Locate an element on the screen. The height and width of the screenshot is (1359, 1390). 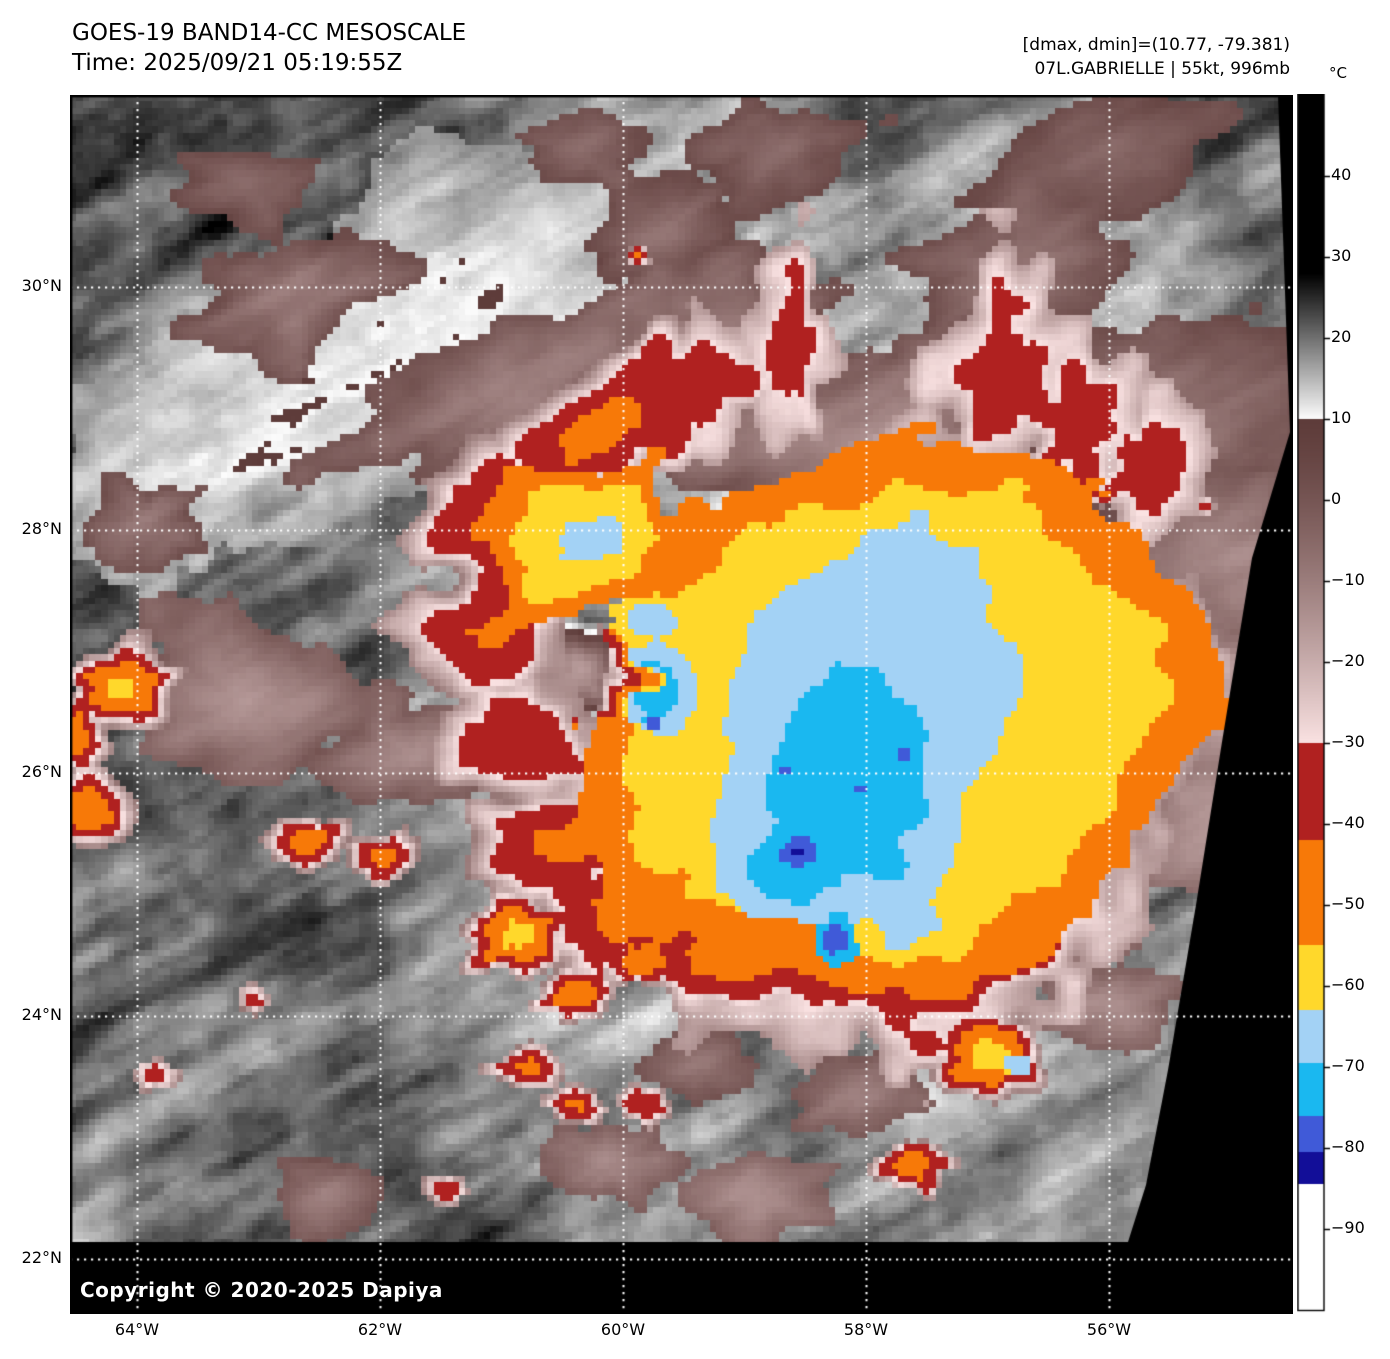
lat-tick-label: 26°N is located at coordinates (41, 771).